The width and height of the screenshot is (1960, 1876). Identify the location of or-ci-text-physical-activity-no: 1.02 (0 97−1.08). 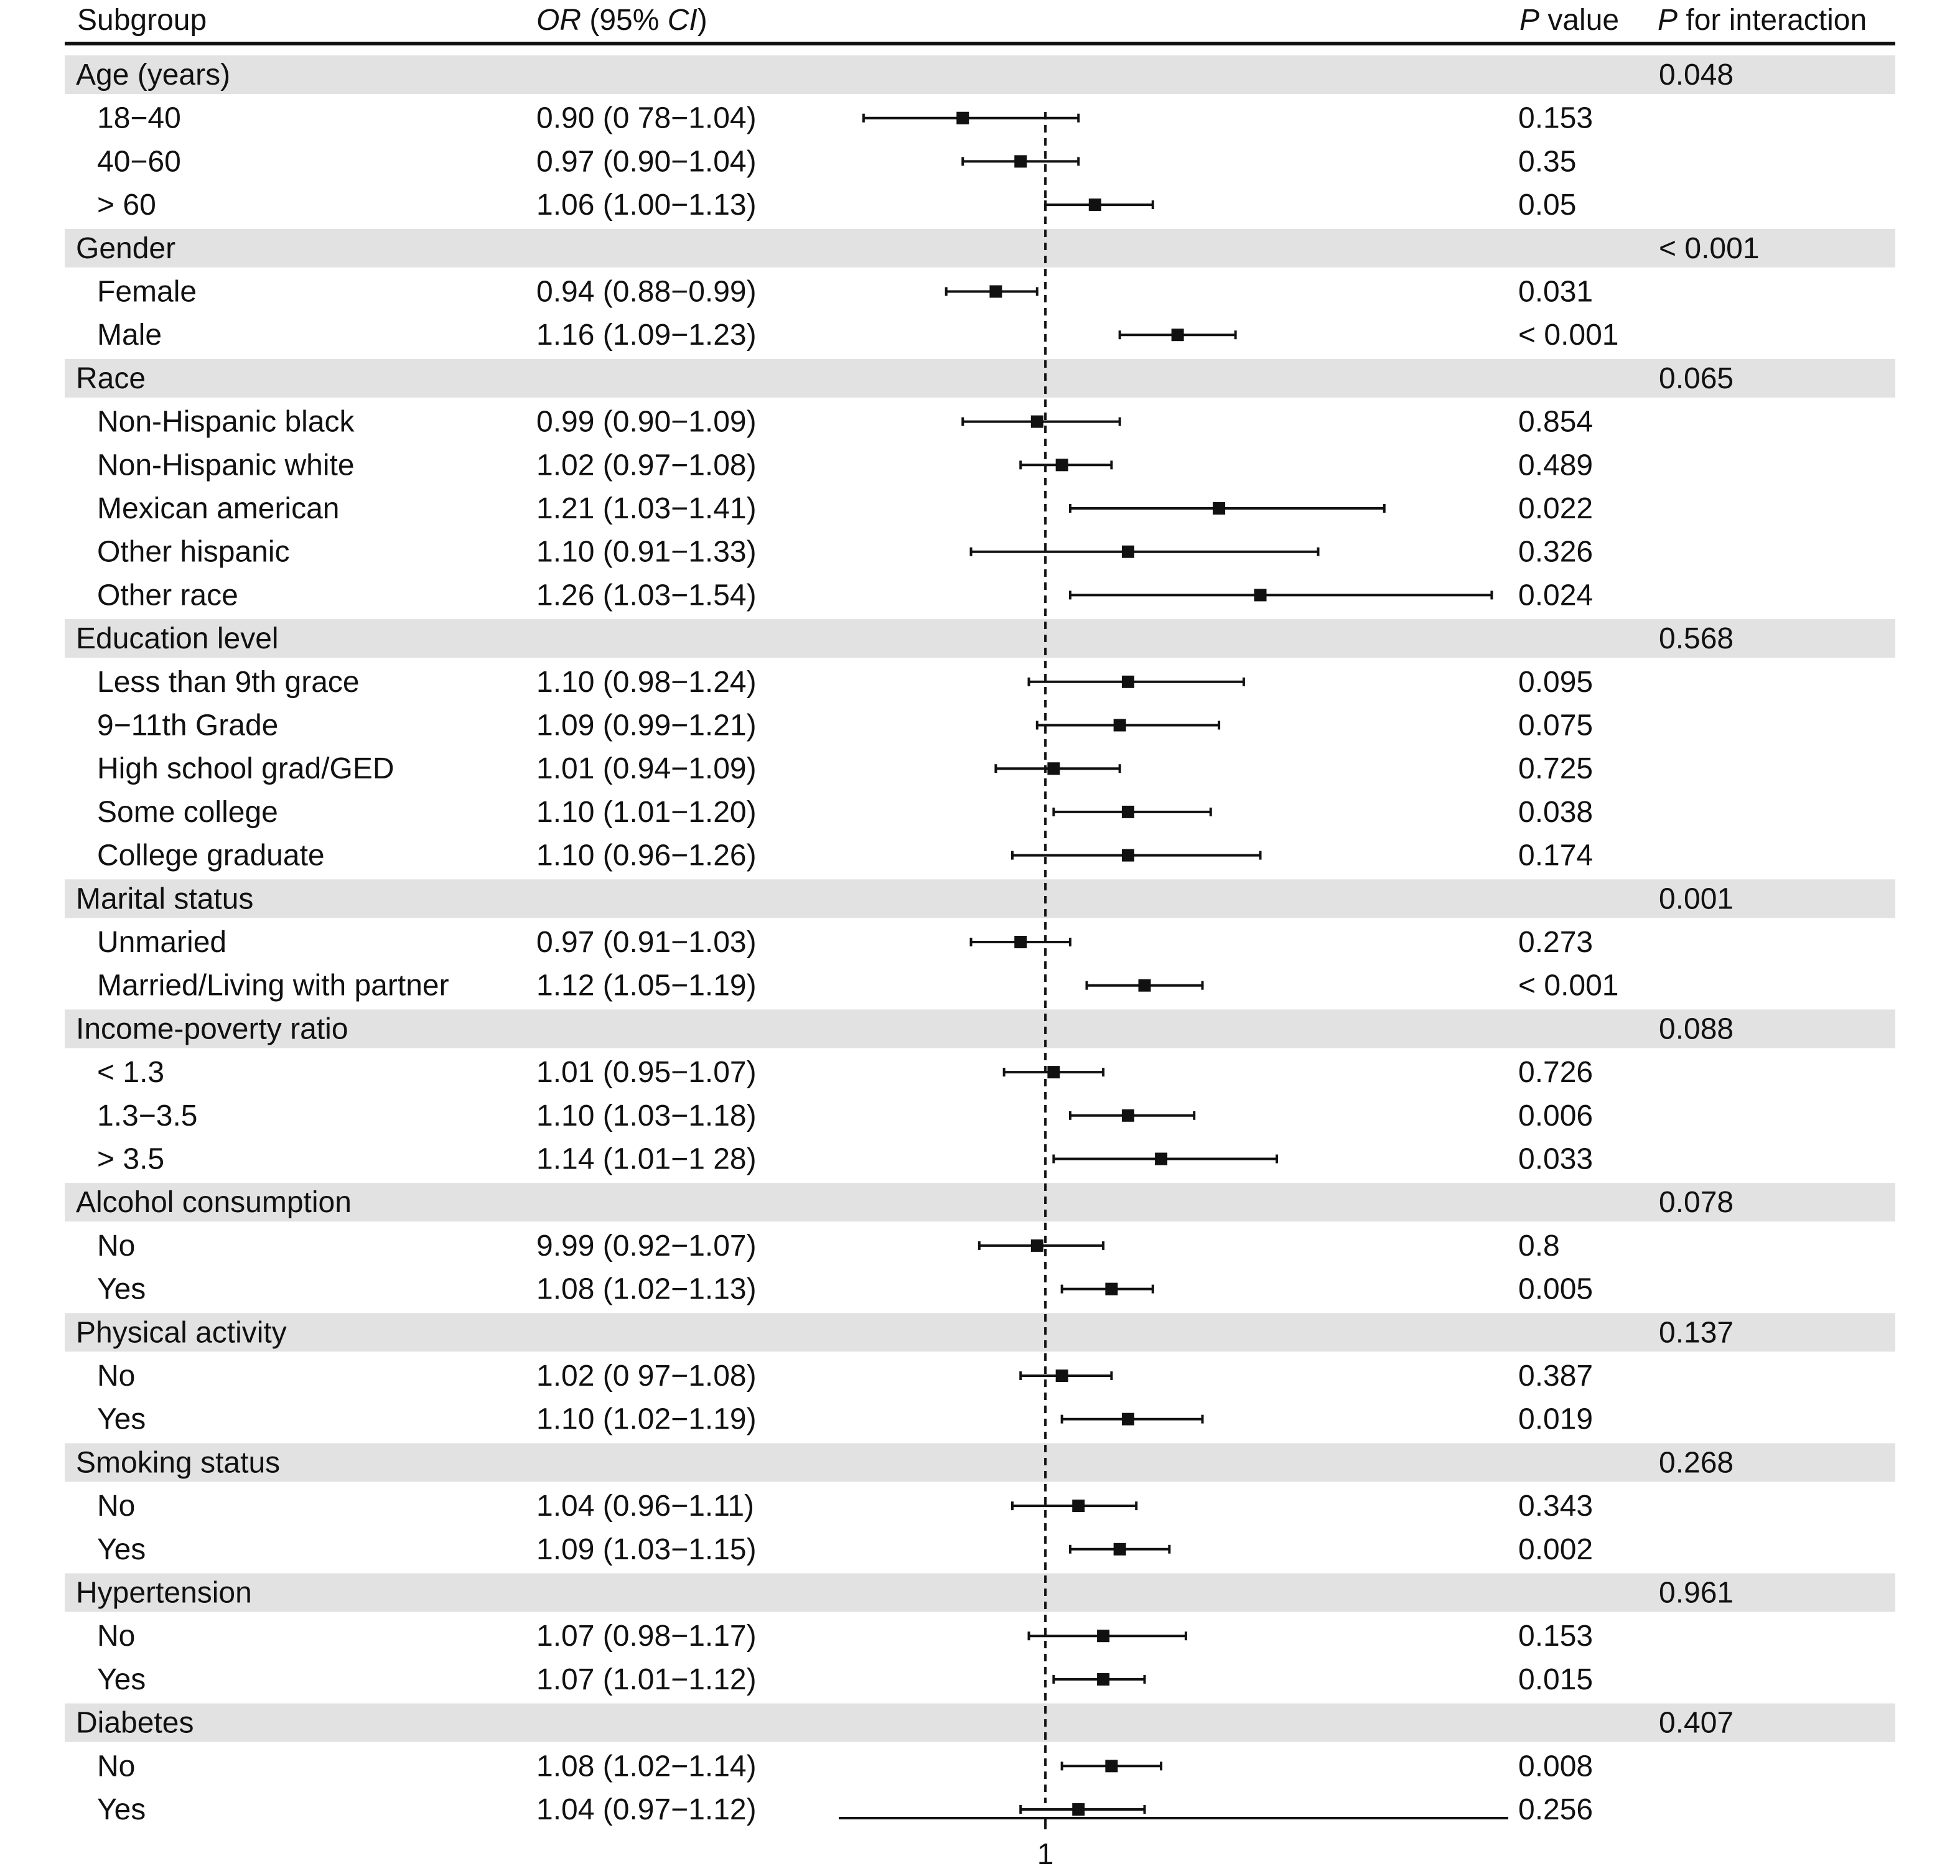
(646, 1377).